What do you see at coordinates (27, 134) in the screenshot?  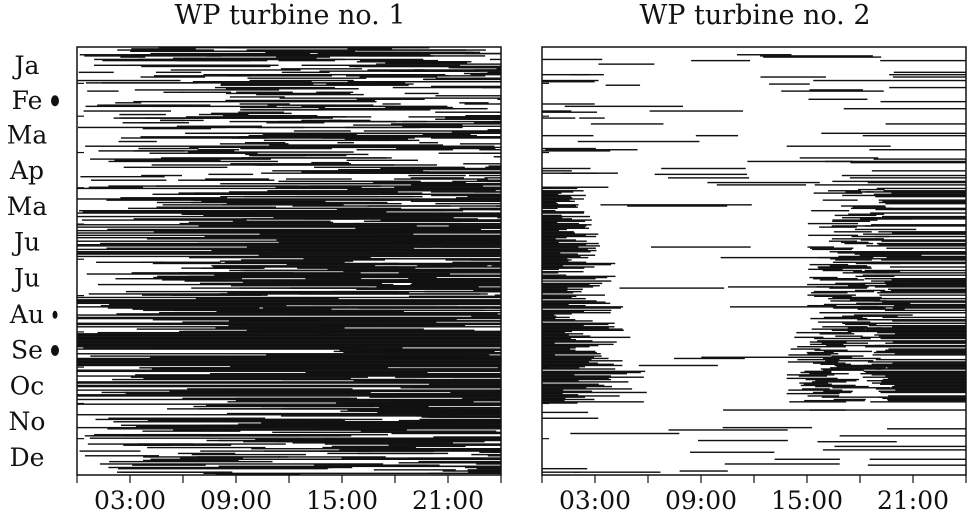 I see `y-tick-label: Ma` at bounding box center [27, 134].